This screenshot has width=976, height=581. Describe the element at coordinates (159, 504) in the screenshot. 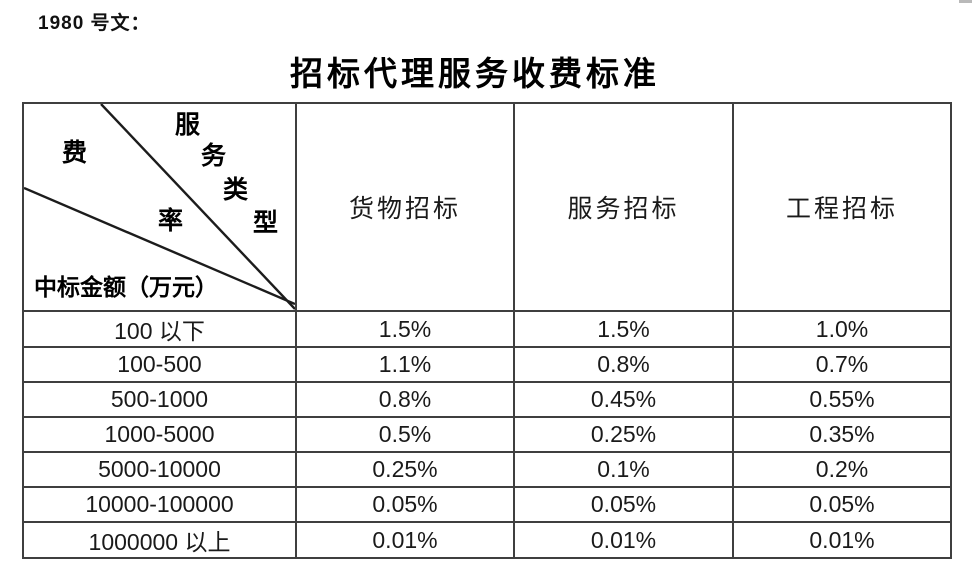

I see `amount-range-cell: 10000-100000` at that location.